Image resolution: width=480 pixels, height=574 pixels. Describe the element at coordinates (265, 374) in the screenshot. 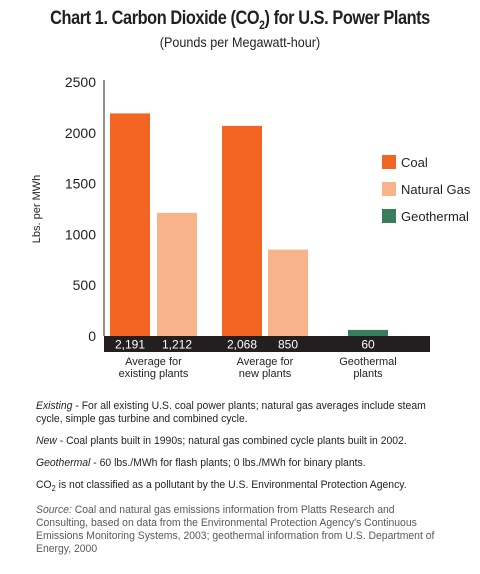

I see `x-category-label: new plants` at that location.